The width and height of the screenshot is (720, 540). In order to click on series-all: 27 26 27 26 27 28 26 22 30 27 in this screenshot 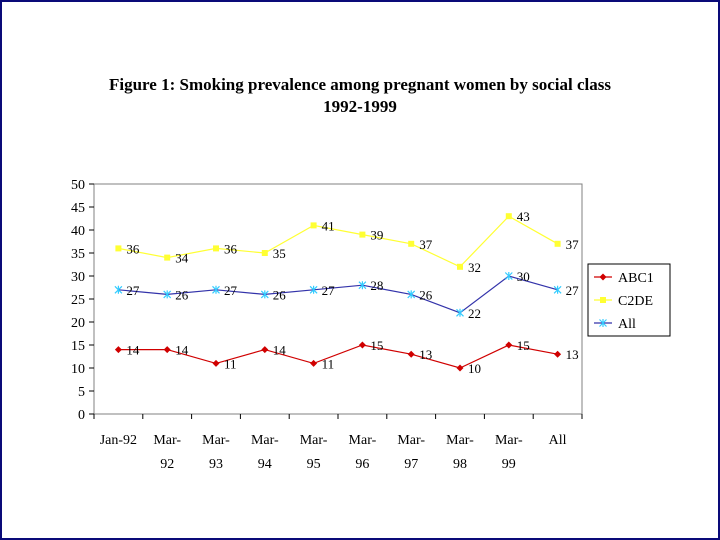, I will do `click(347, 295)`.